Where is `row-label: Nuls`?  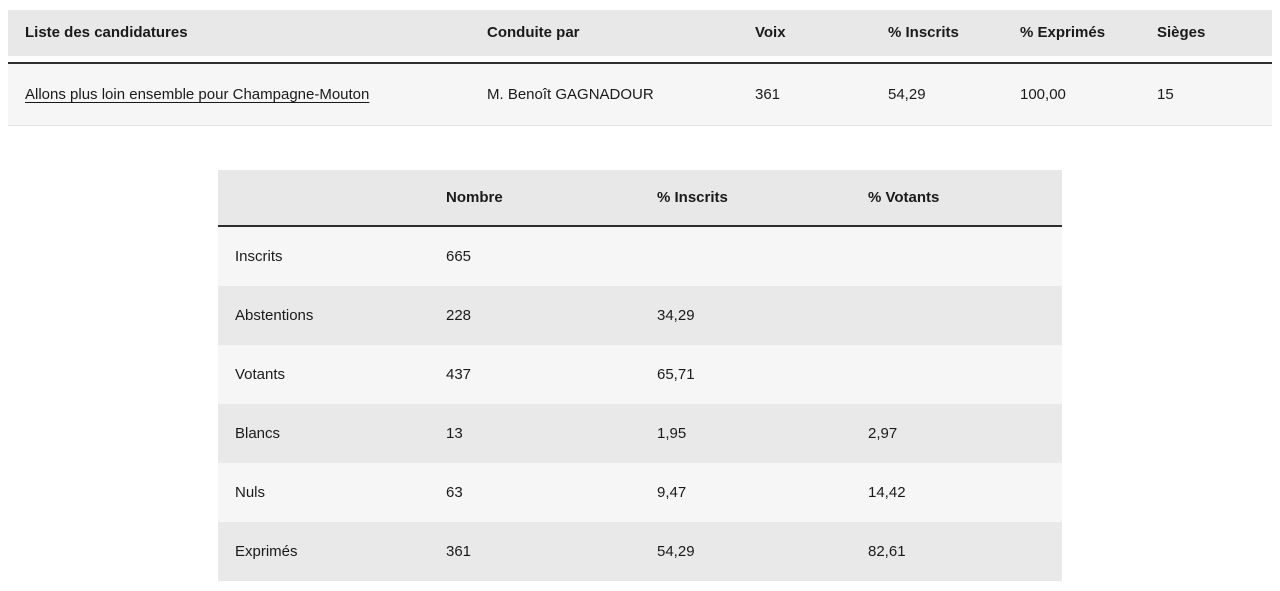 row-label: Nuls is located at coordinates (250, 492).